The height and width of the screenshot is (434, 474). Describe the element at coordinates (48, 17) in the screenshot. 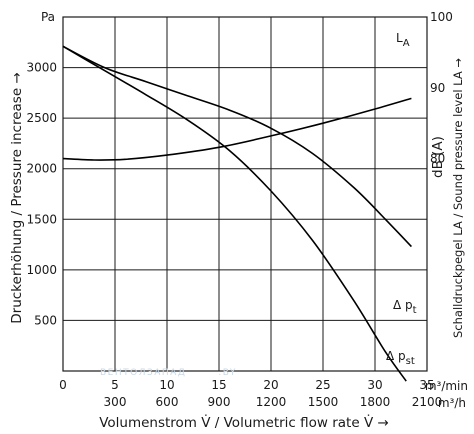

I see `y-left-unit: Pa` at that location.